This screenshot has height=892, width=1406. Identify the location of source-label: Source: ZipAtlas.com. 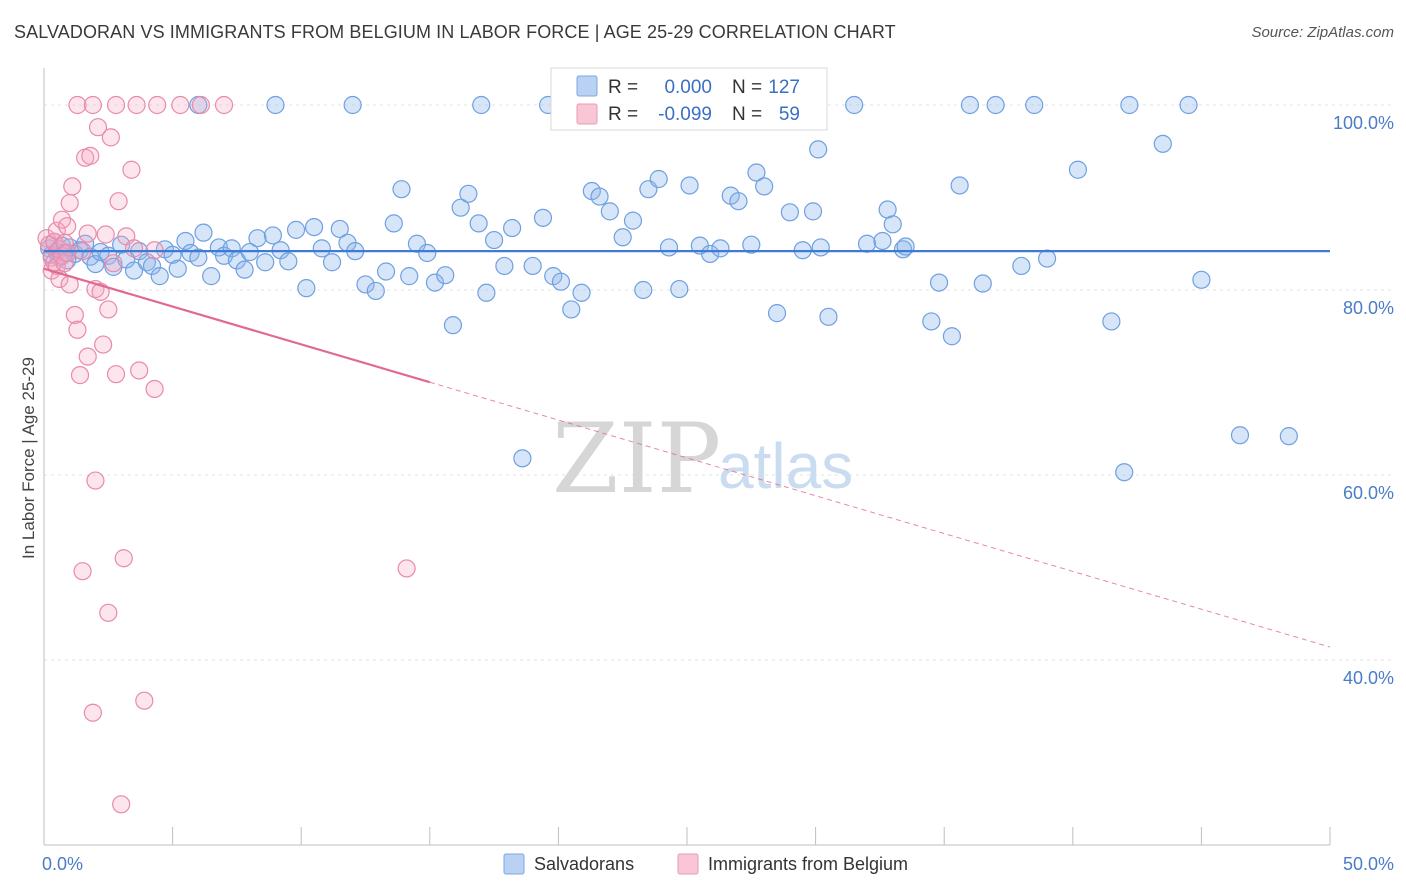
(1322, 32).